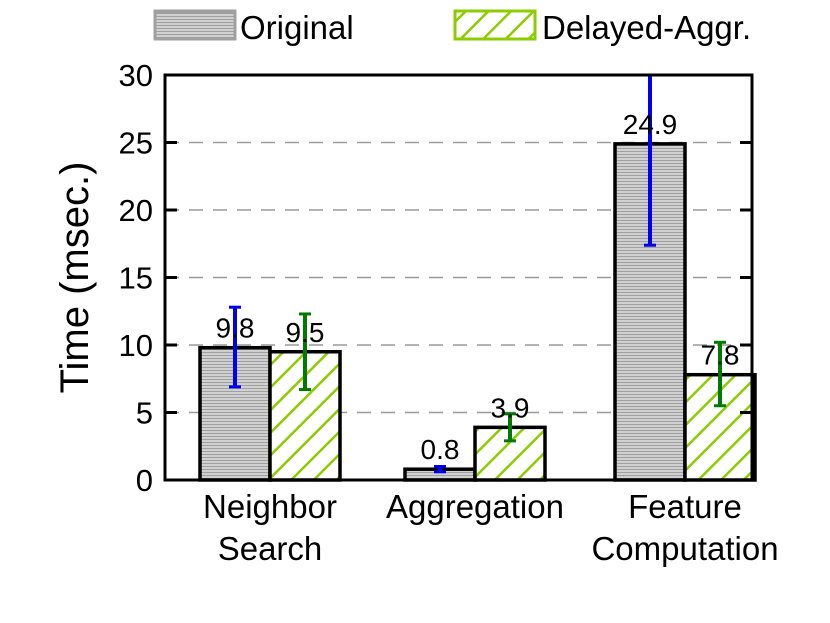  Describe the element at coordinates (650, 124) in the screenshot. I see `data-label: 24.9` at that location.